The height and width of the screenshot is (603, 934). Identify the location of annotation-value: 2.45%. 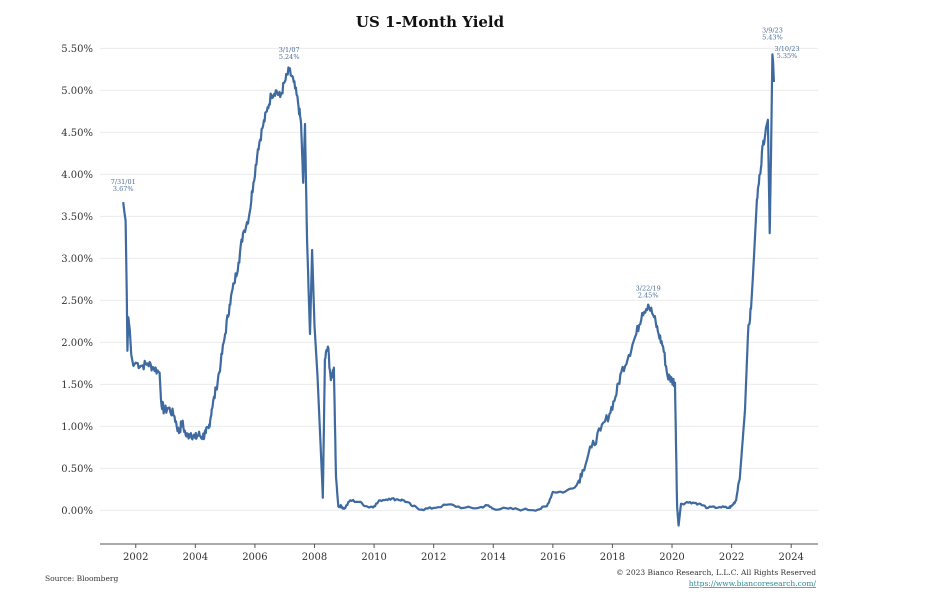
(648, 296).